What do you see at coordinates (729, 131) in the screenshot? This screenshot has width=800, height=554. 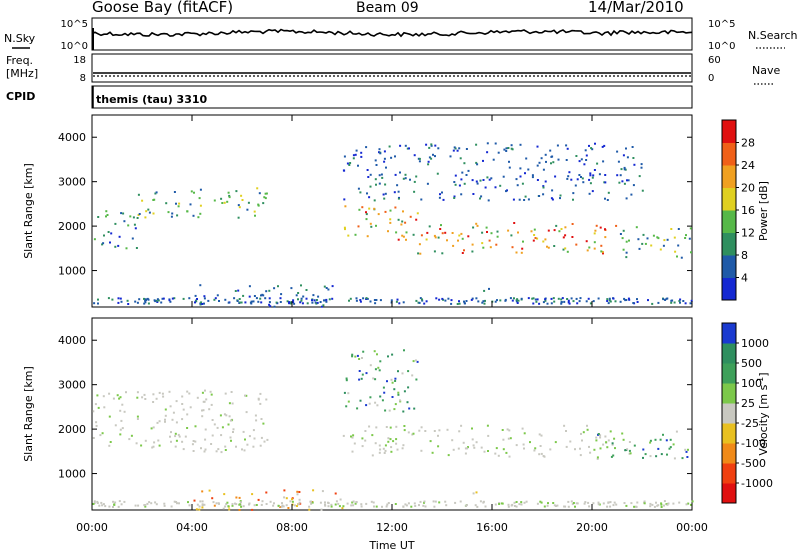 I see `colorbar-swatch` at bounding box center [729, 131].